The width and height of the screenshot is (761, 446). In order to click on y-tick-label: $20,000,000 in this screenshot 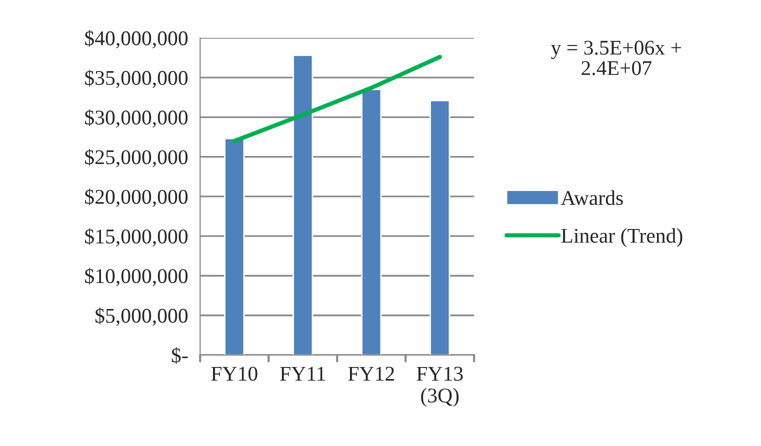, I will do `click(136, 197)`.